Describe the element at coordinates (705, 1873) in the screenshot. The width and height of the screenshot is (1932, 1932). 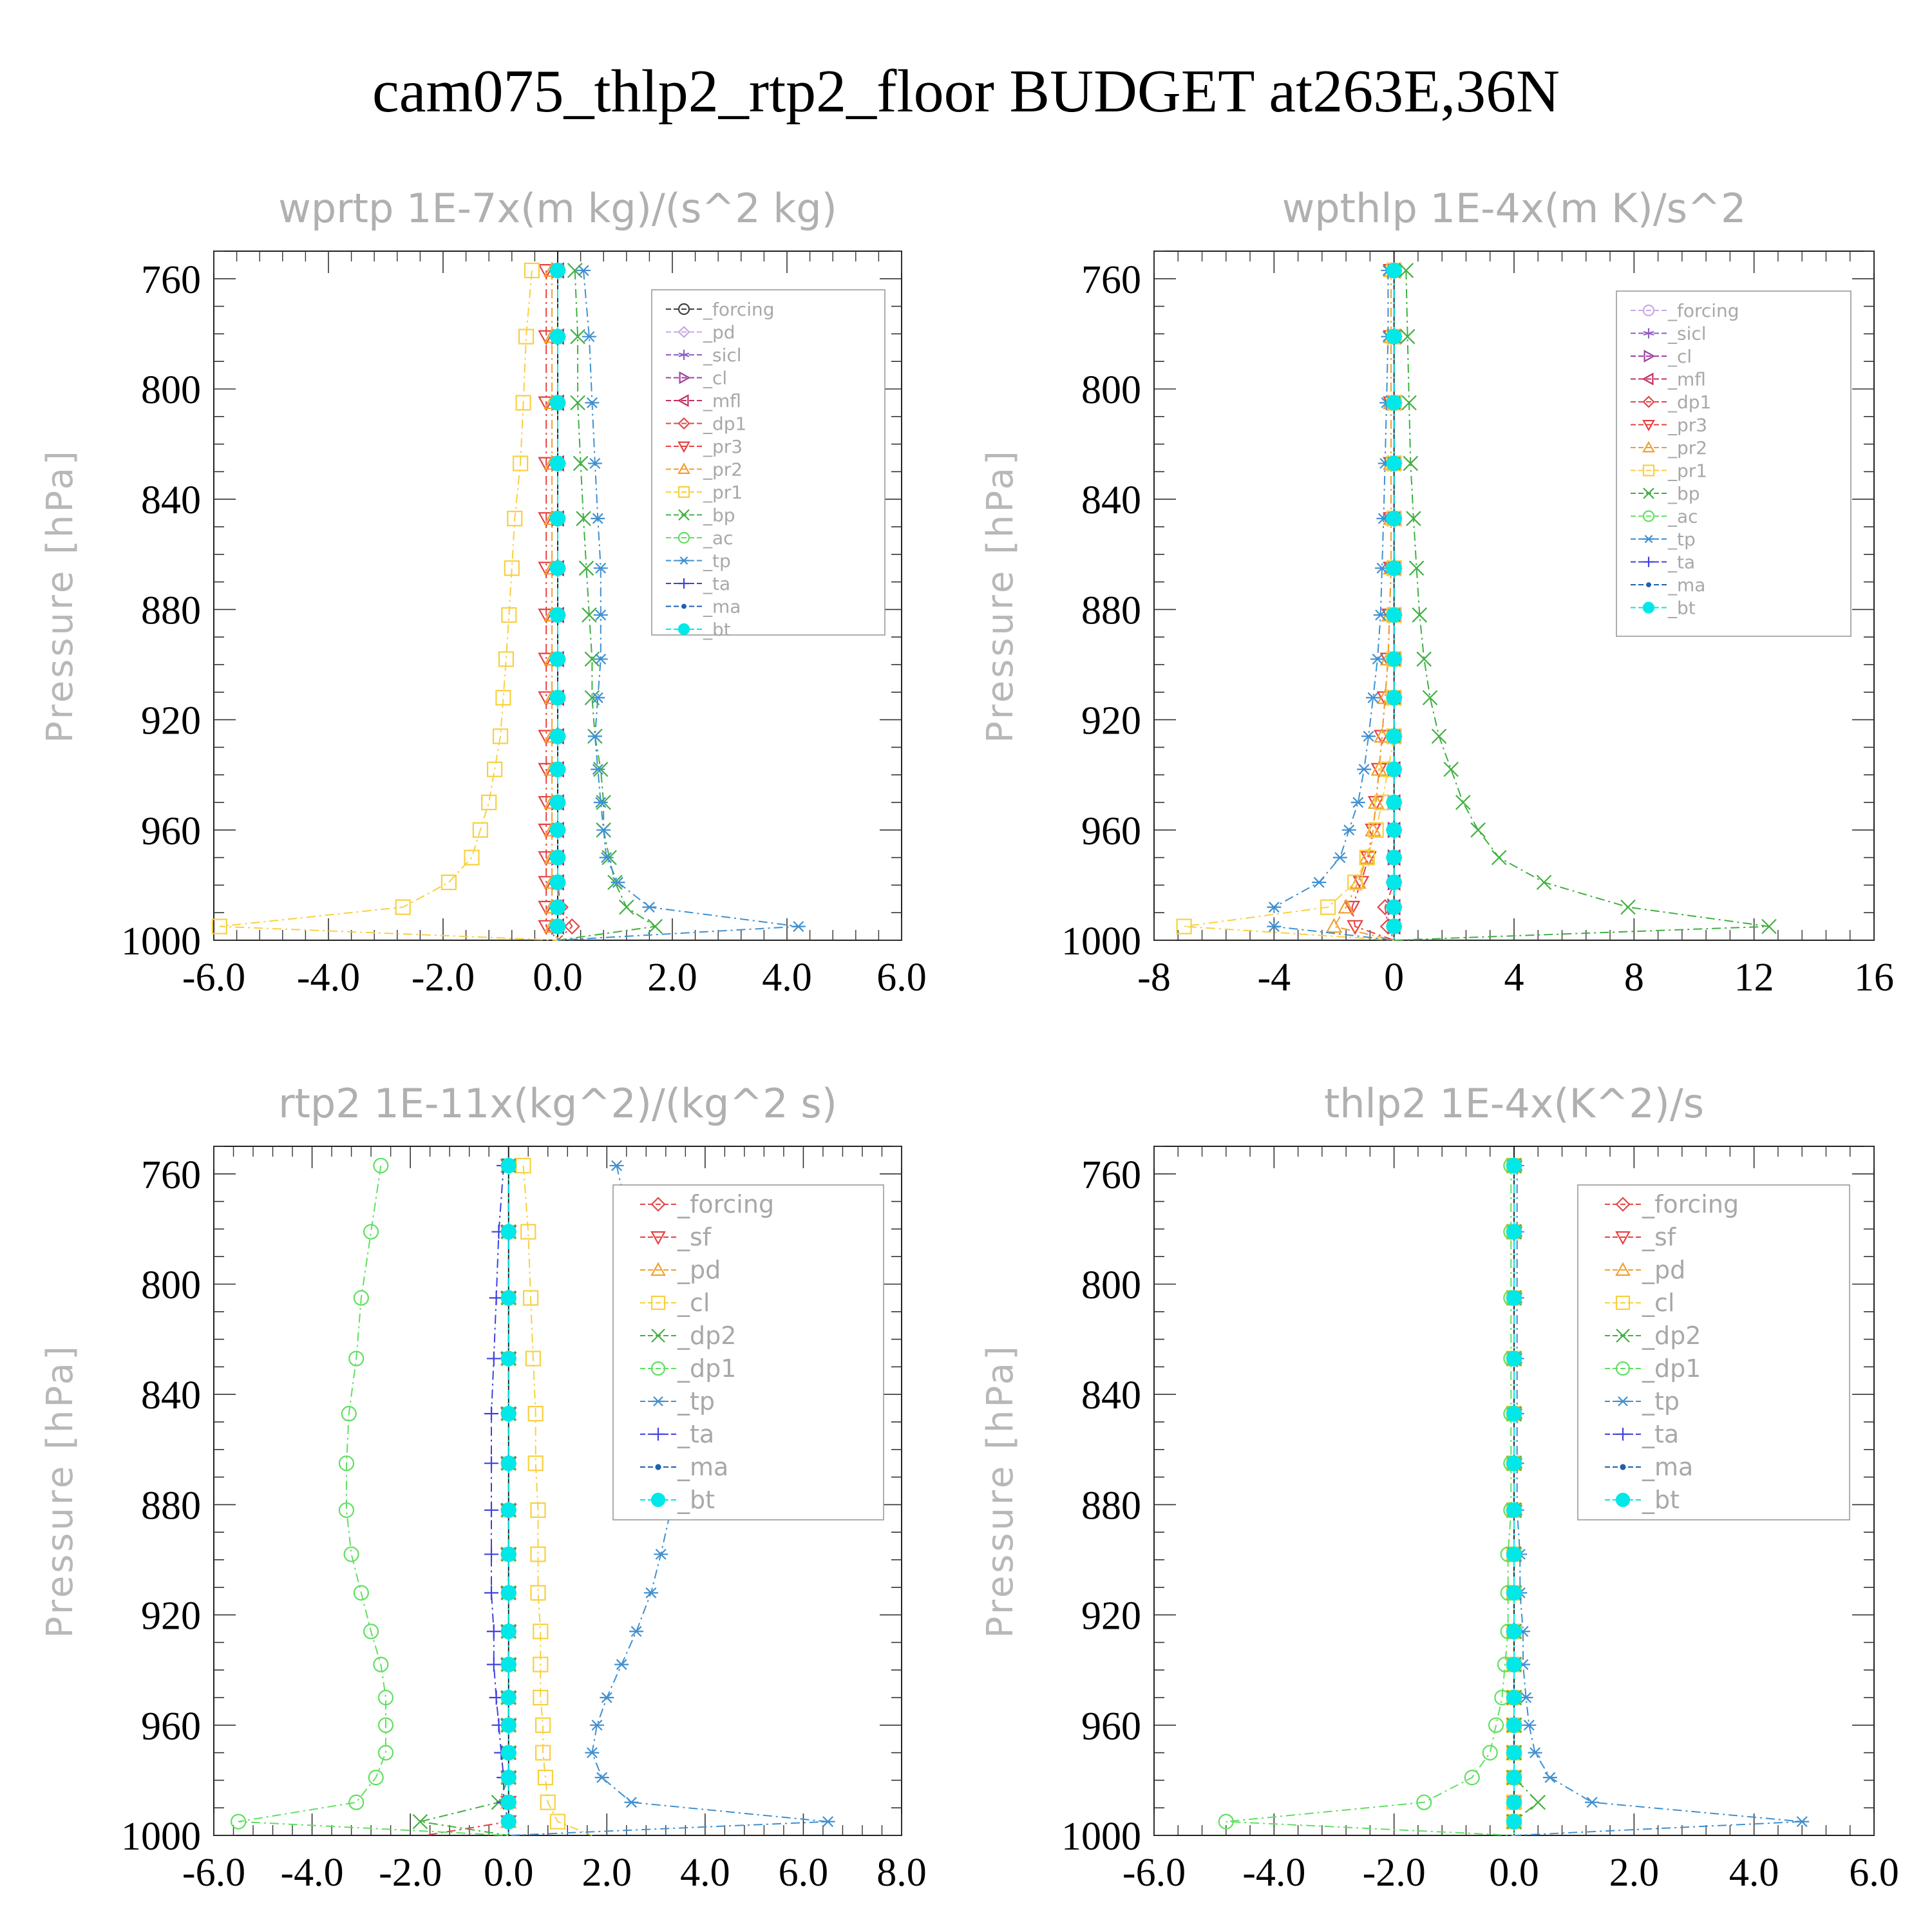
I see `x-tick-label: 4.0` at that location.